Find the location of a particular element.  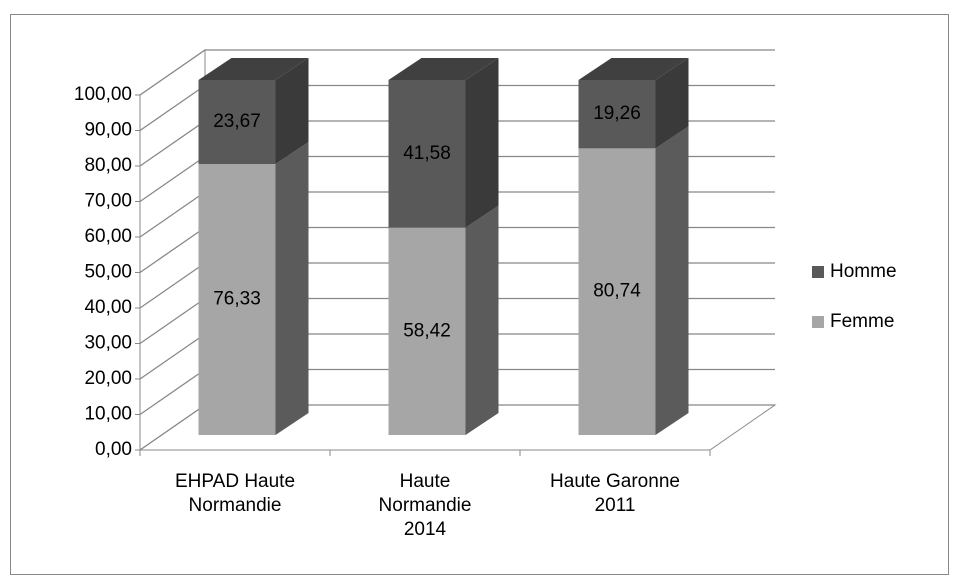

y-tick-label: 40,00 is located at coordinates (108, 307).